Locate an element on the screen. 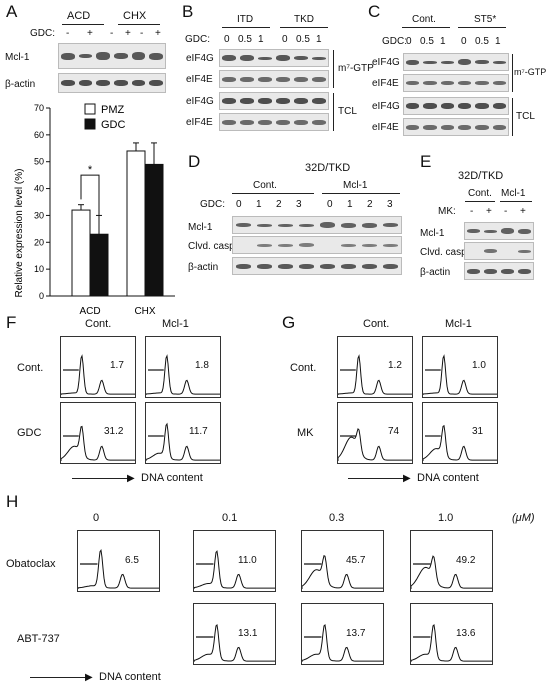 This screenshot has height=686, width=550. panel-label-e: E is located at coordinates (426, 161).